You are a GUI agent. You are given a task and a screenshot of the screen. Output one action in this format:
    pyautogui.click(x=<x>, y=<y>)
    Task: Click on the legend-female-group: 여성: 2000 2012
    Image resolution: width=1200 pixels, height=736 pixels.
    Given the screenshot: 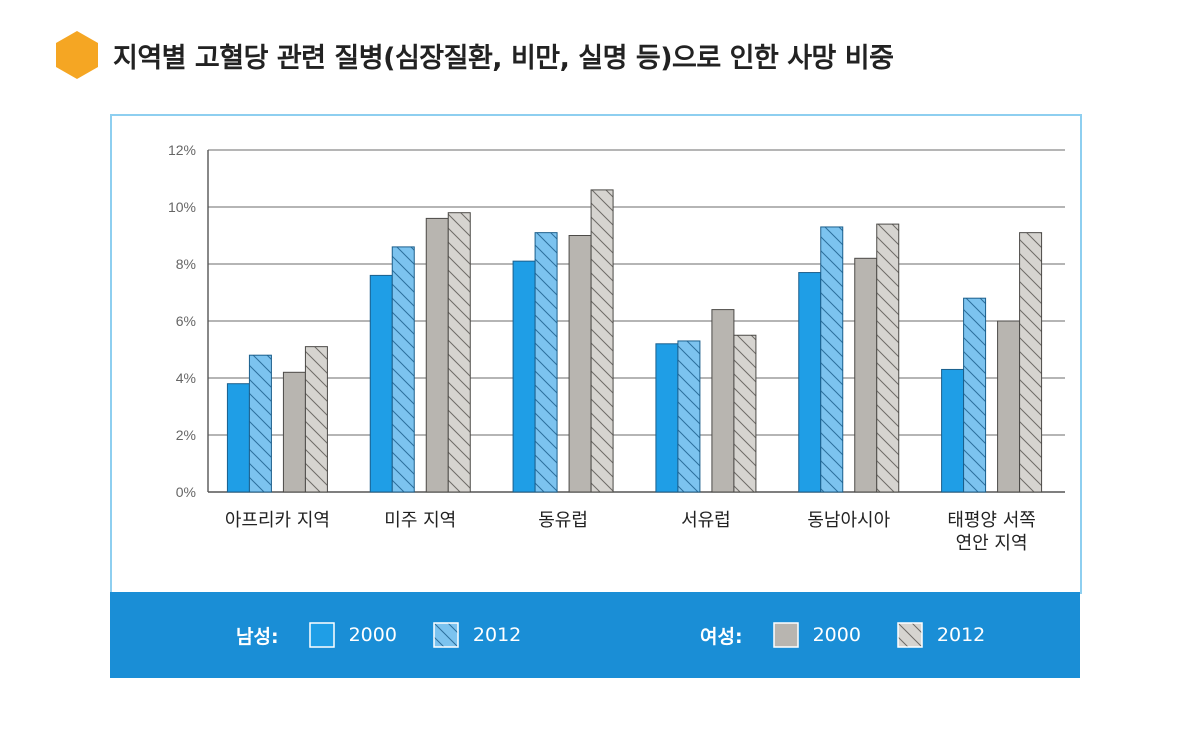 What is the action you would take?
    pyautogui.click(x=860, y=635)
    